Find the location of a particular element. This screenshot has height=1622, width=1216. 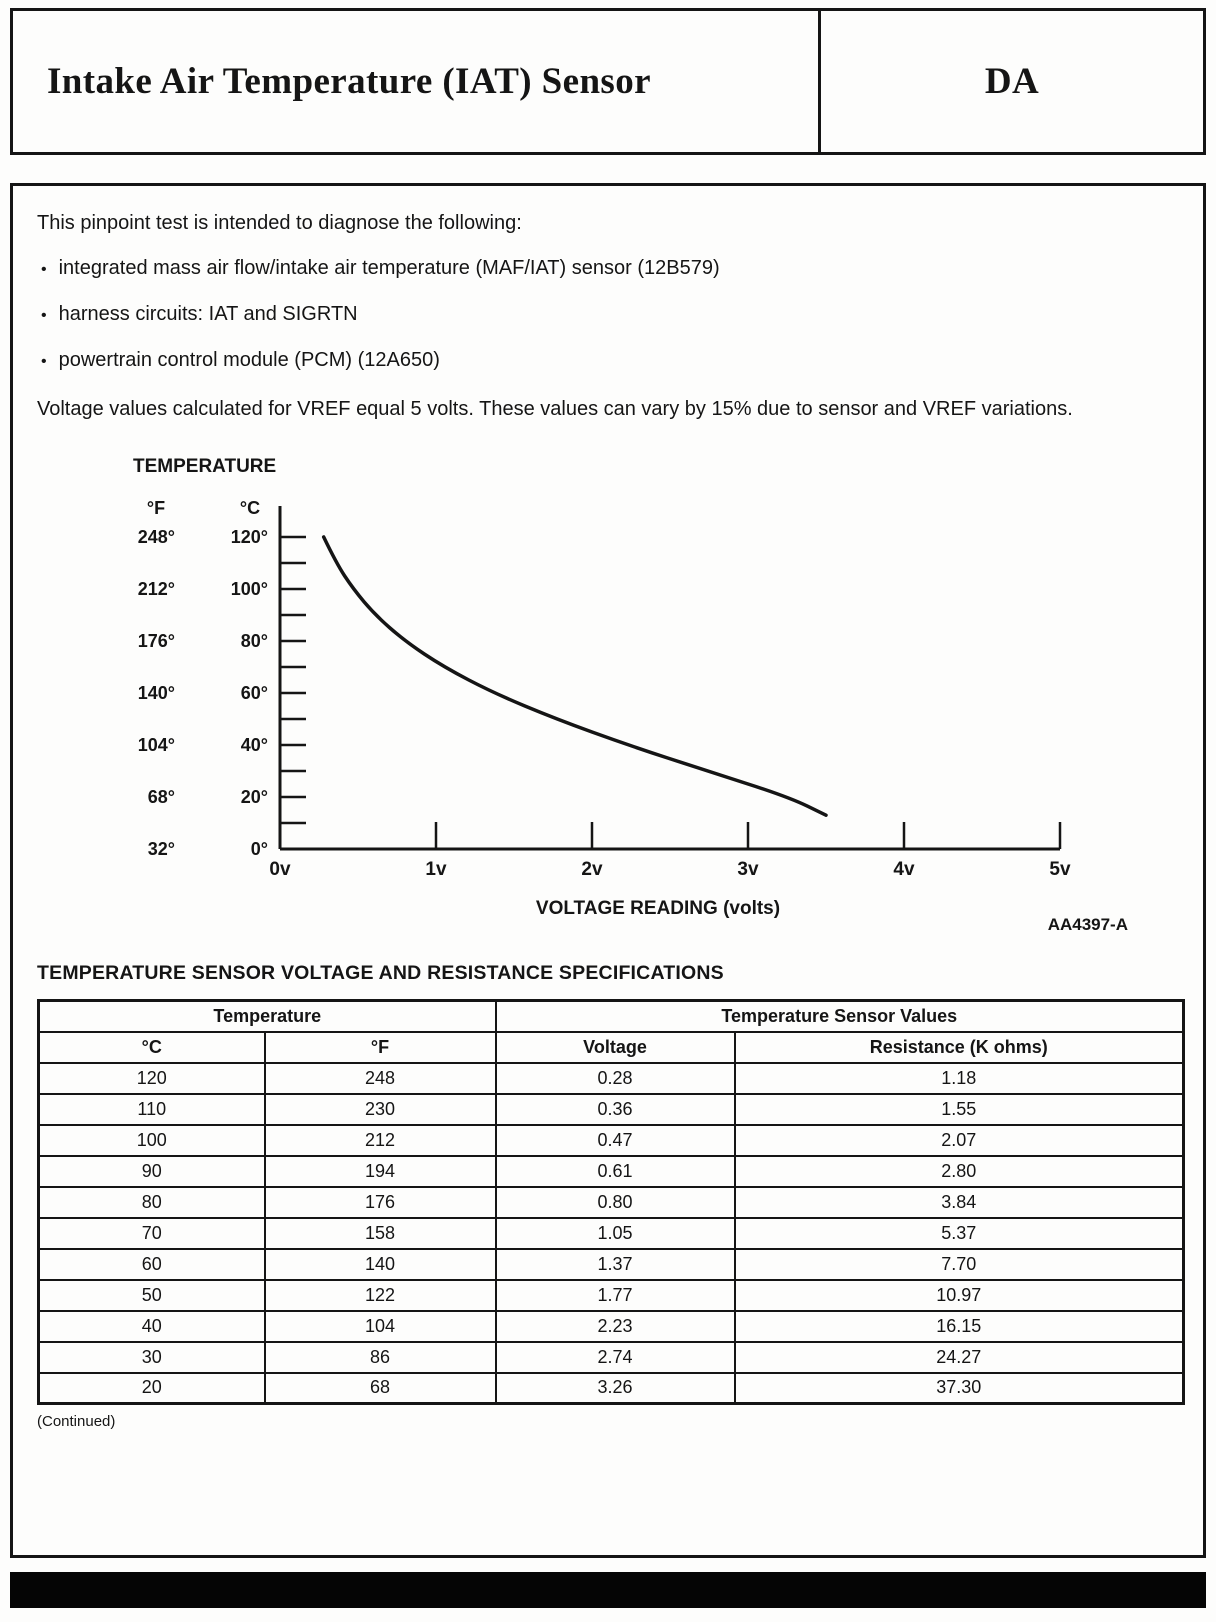

table-cell: 50 is located at coordinates (151, 1295).